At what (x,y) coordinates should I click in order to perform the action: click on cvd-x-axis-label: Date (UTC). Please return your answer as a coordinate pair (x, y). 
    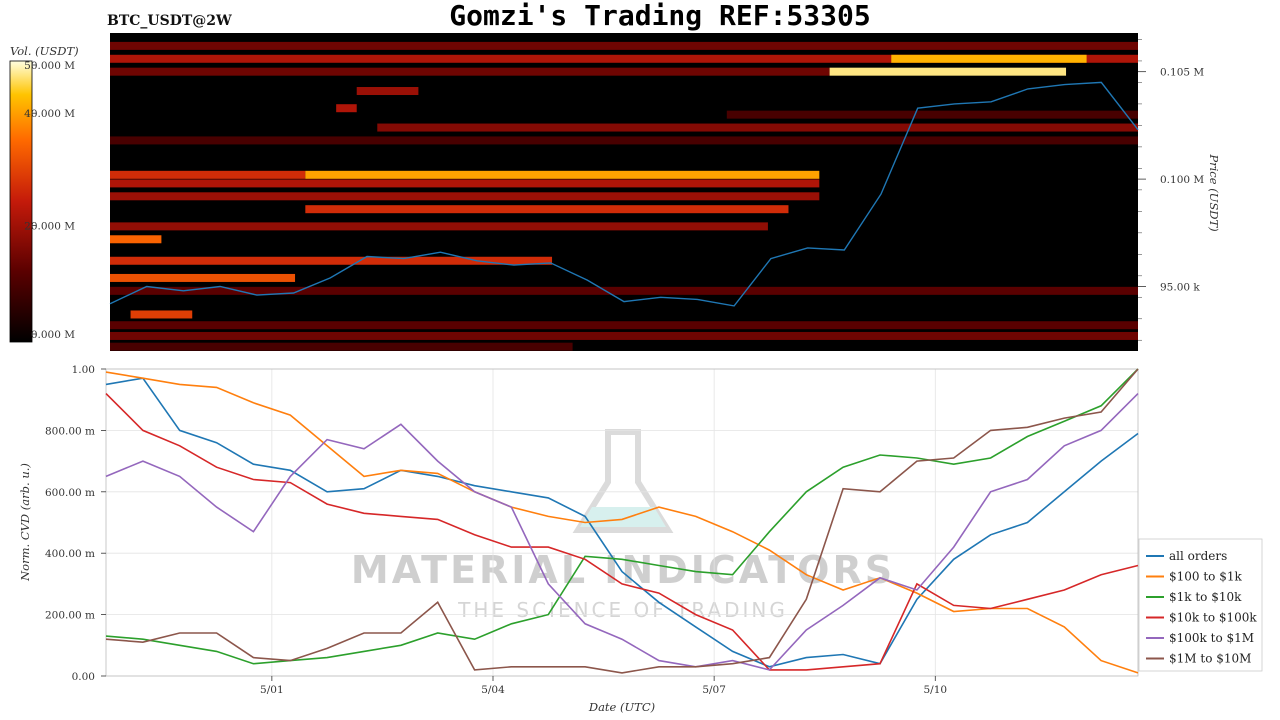
    Looking at the image, I should click on (621, 707).